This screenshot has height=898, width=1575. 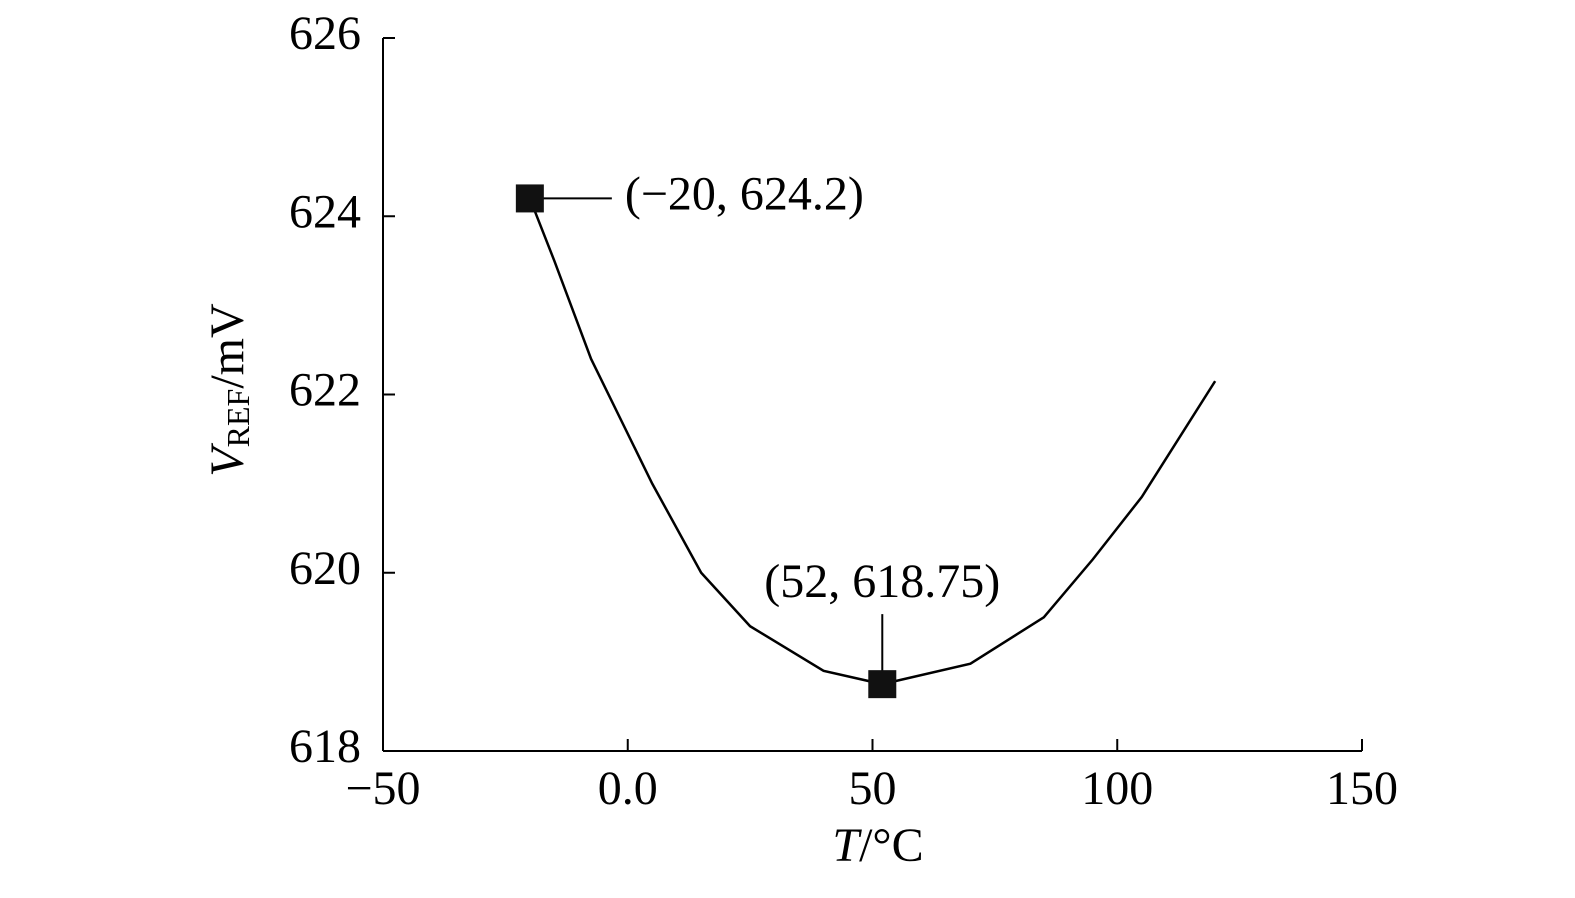 I want to click on y-axis-label: VREF/mV, so click(x=228, y=390).